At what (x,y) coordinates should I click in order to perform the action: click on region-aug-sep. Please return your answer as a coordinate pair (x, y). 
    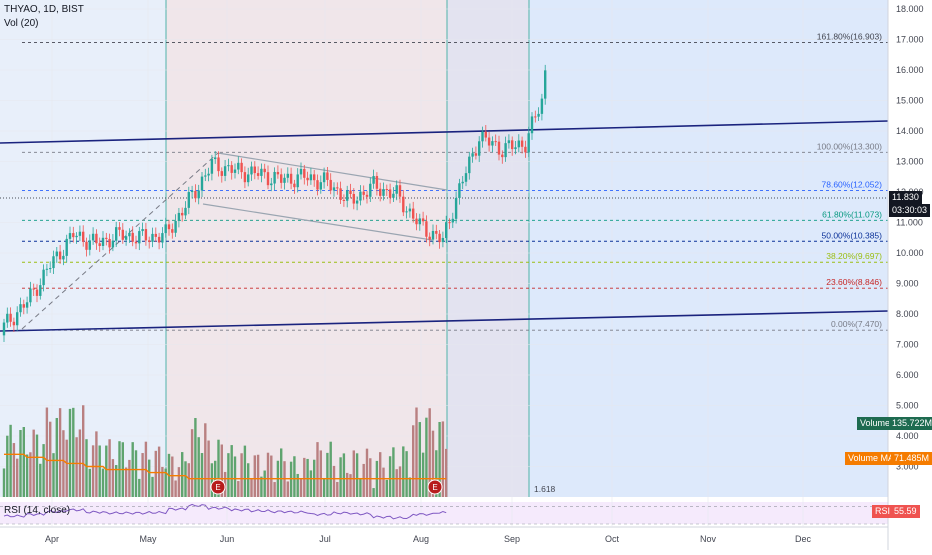
    Looking at the image, I should click on (488, 248).